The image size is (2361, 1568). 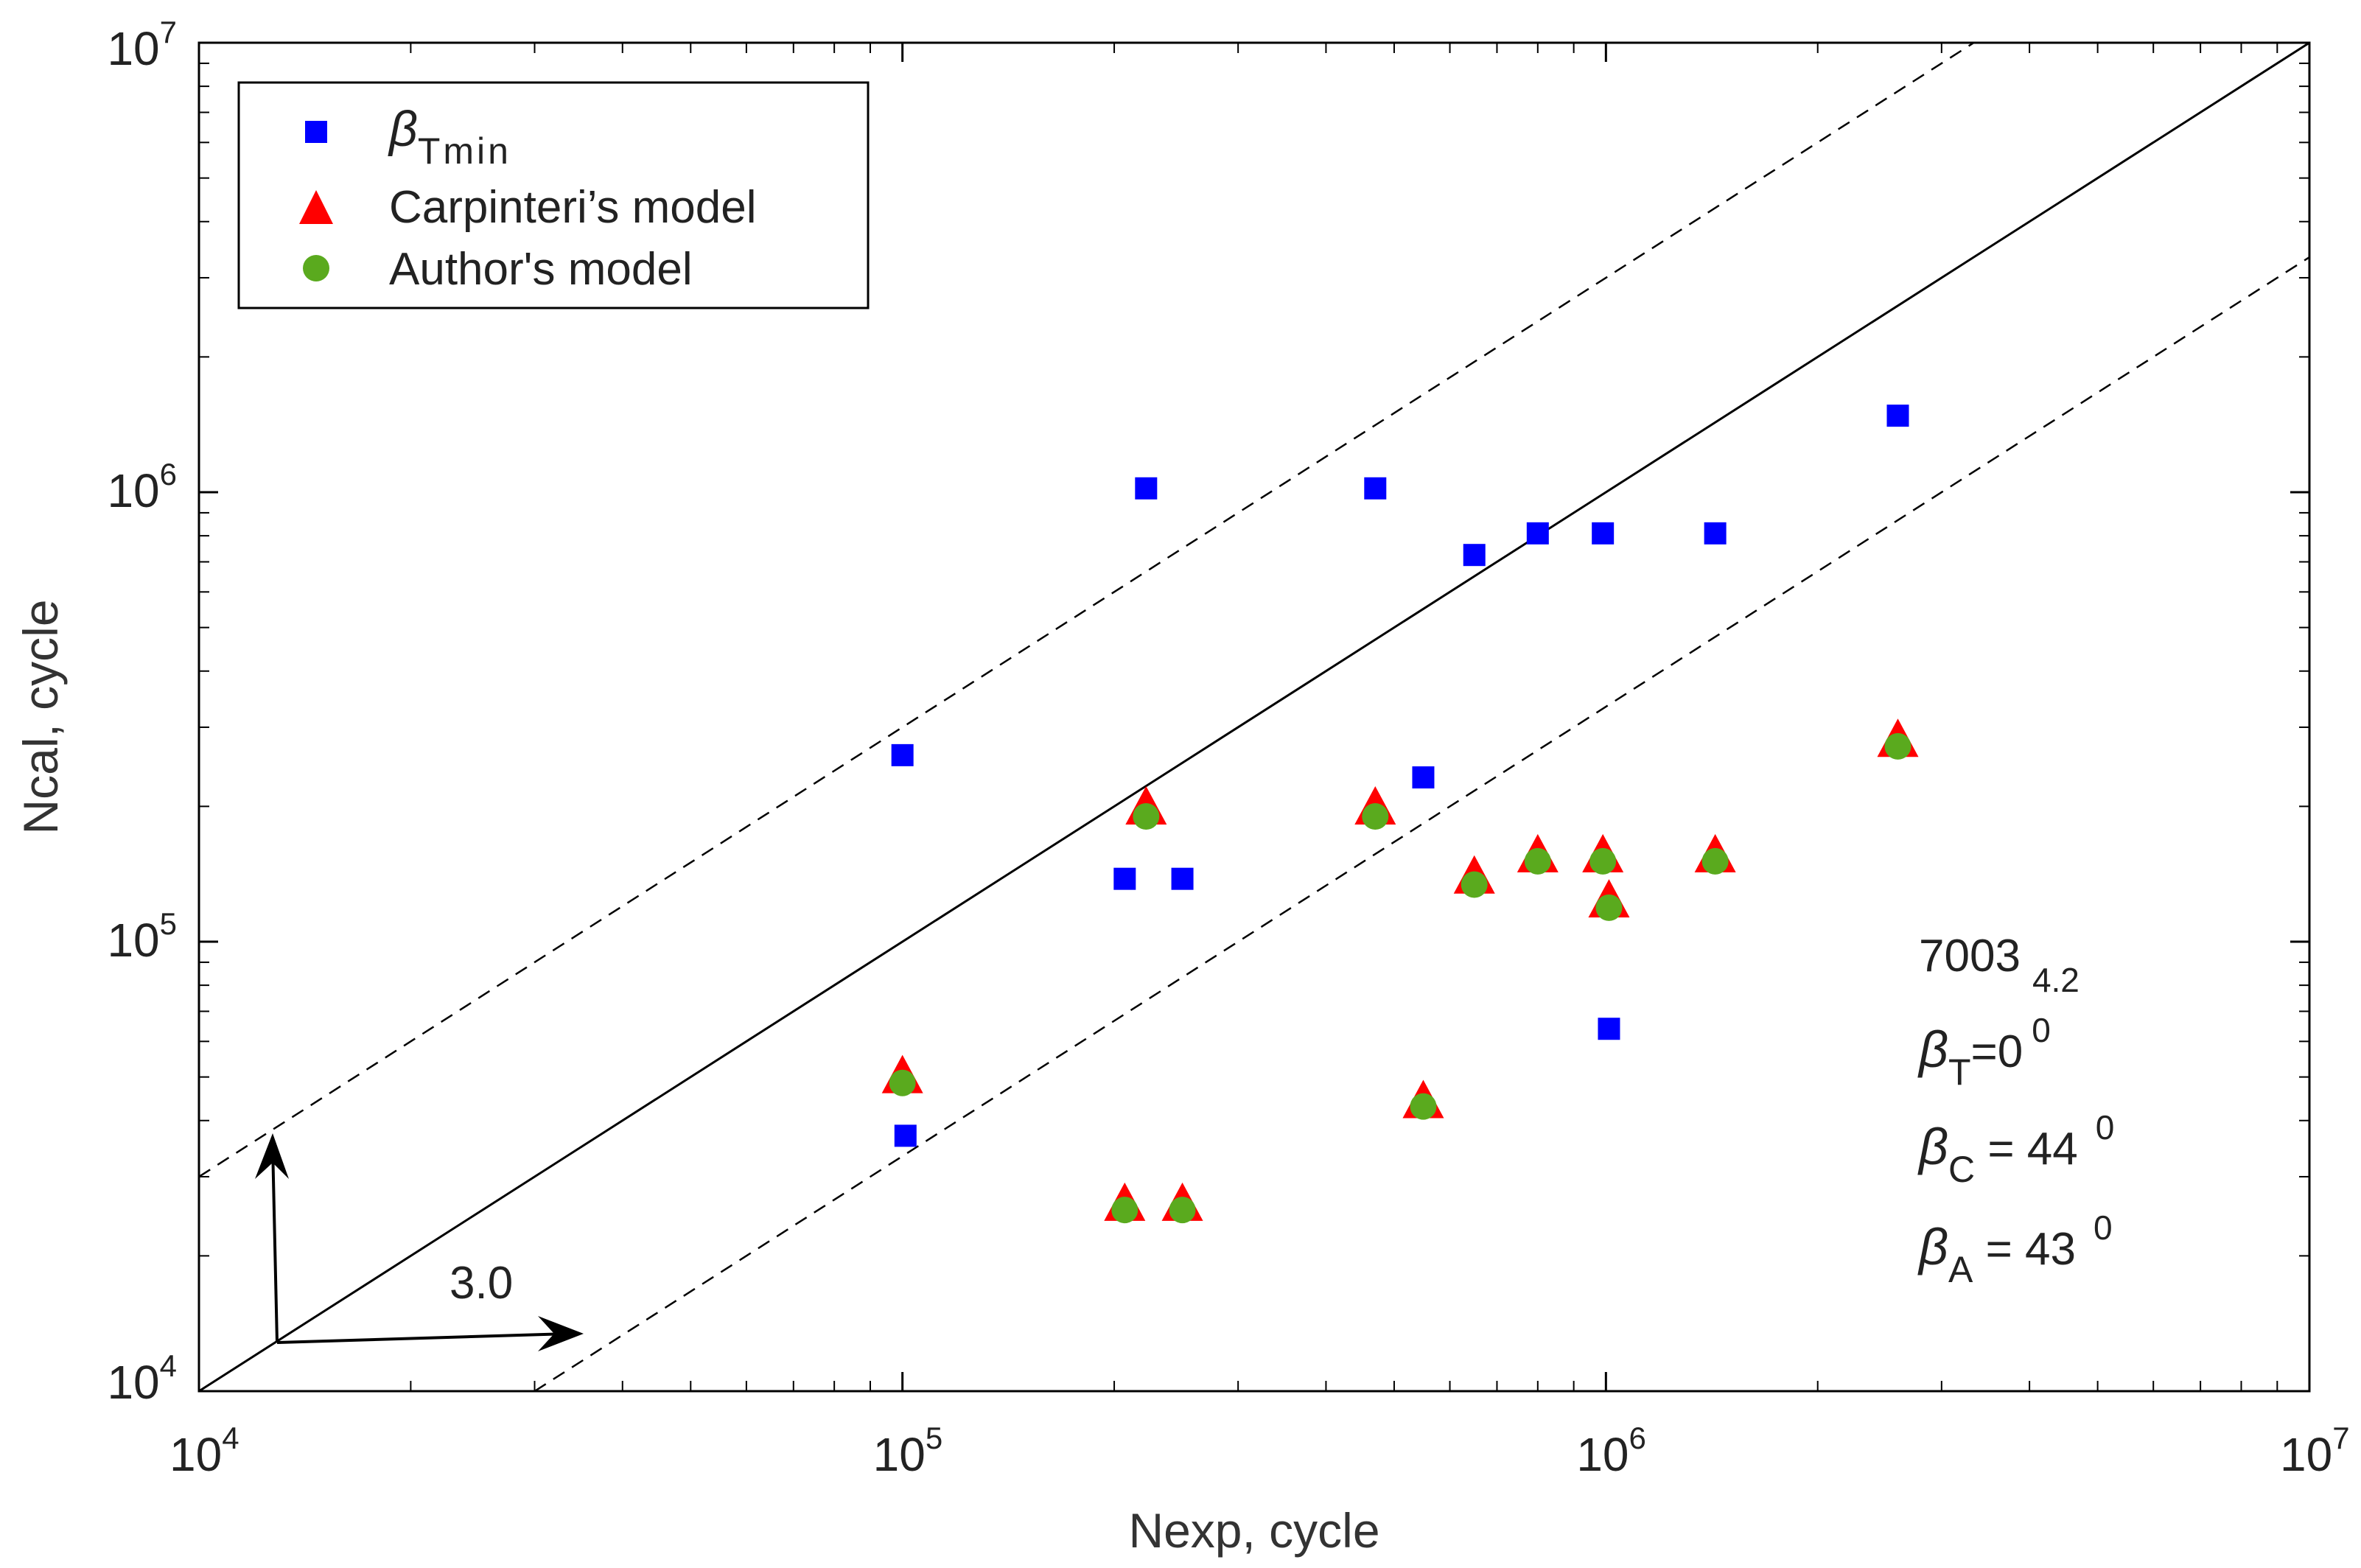 I want to click on vertical-arrow-head, so click(x=272, y=1156).